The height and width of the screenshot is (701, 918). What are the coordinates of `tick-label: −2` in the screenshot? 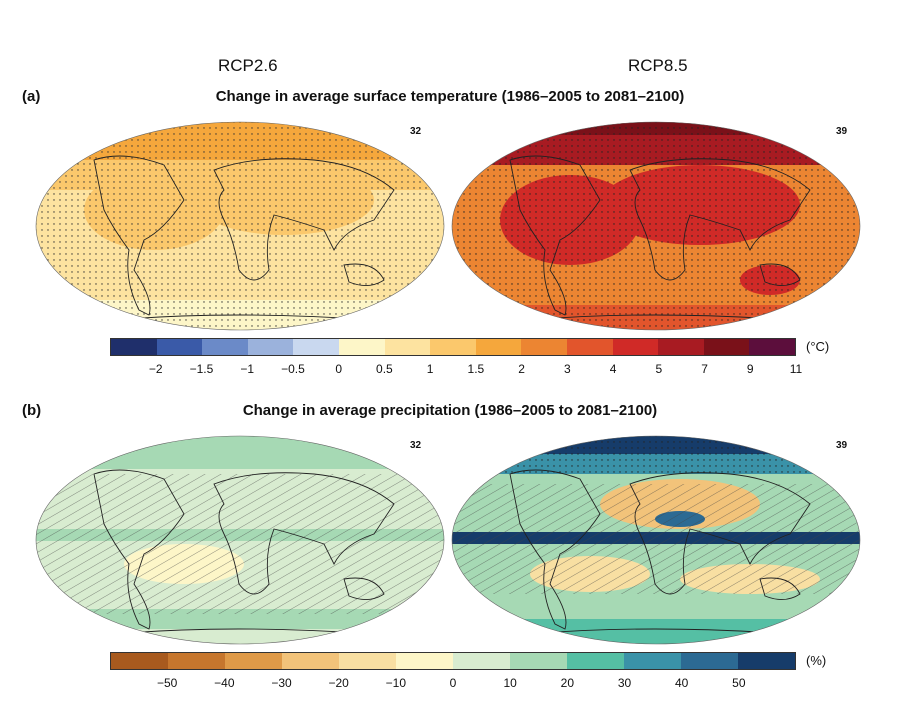 It's located at (155, 369).